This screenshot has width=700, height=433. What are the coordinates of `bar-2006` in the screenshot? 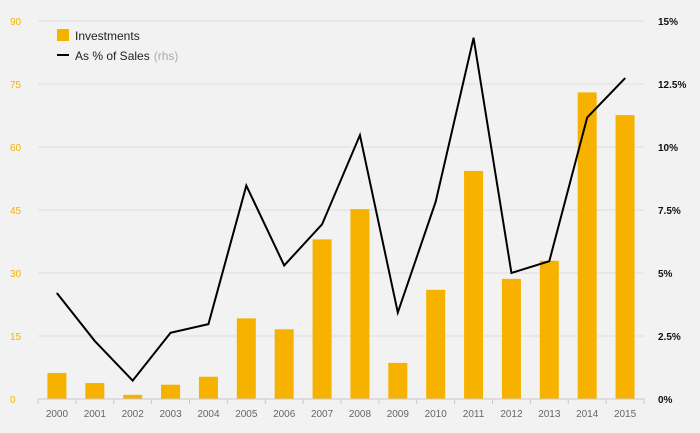 It's located at (284, 364).